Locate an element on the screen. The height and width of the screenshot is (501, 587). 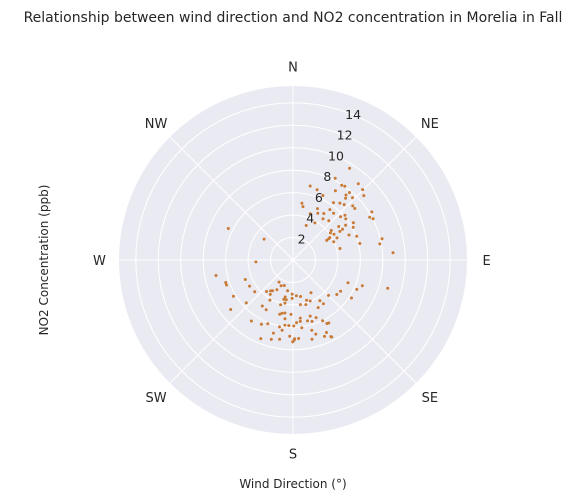
y-axis-label: NO2 Concentration (ppb) is located at coordinates (44, 260).